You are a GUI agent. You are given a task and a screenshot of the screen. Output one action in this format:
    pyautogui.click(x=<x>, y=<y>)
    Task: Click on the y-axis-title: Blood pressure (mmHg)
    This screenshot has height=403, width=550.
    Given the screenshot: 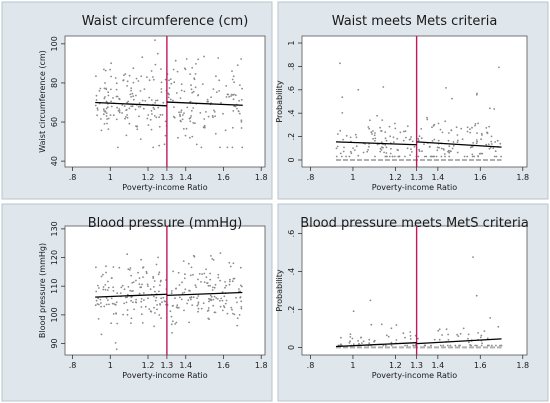 What is the action you would take?
    pyautogui.click(x=42, y=290)
    